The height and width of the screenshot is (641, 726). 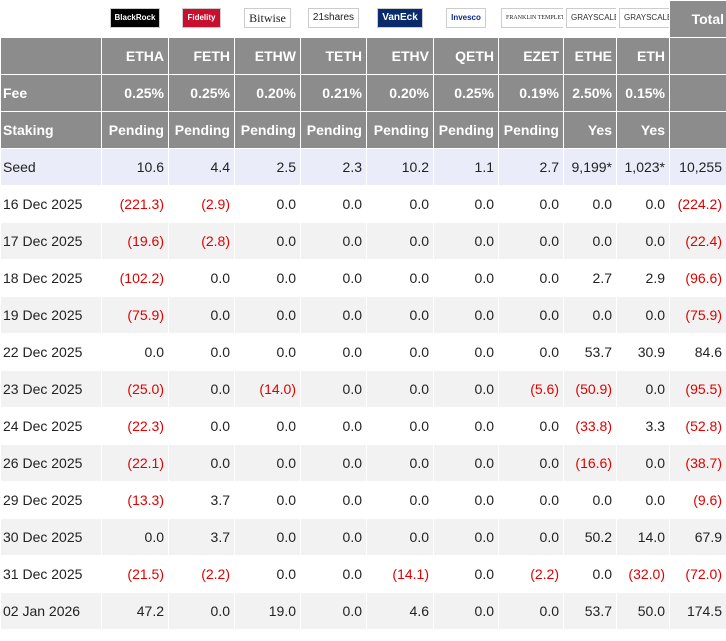 I want to click on header-cell: Yes, so click(x=590, y=130).